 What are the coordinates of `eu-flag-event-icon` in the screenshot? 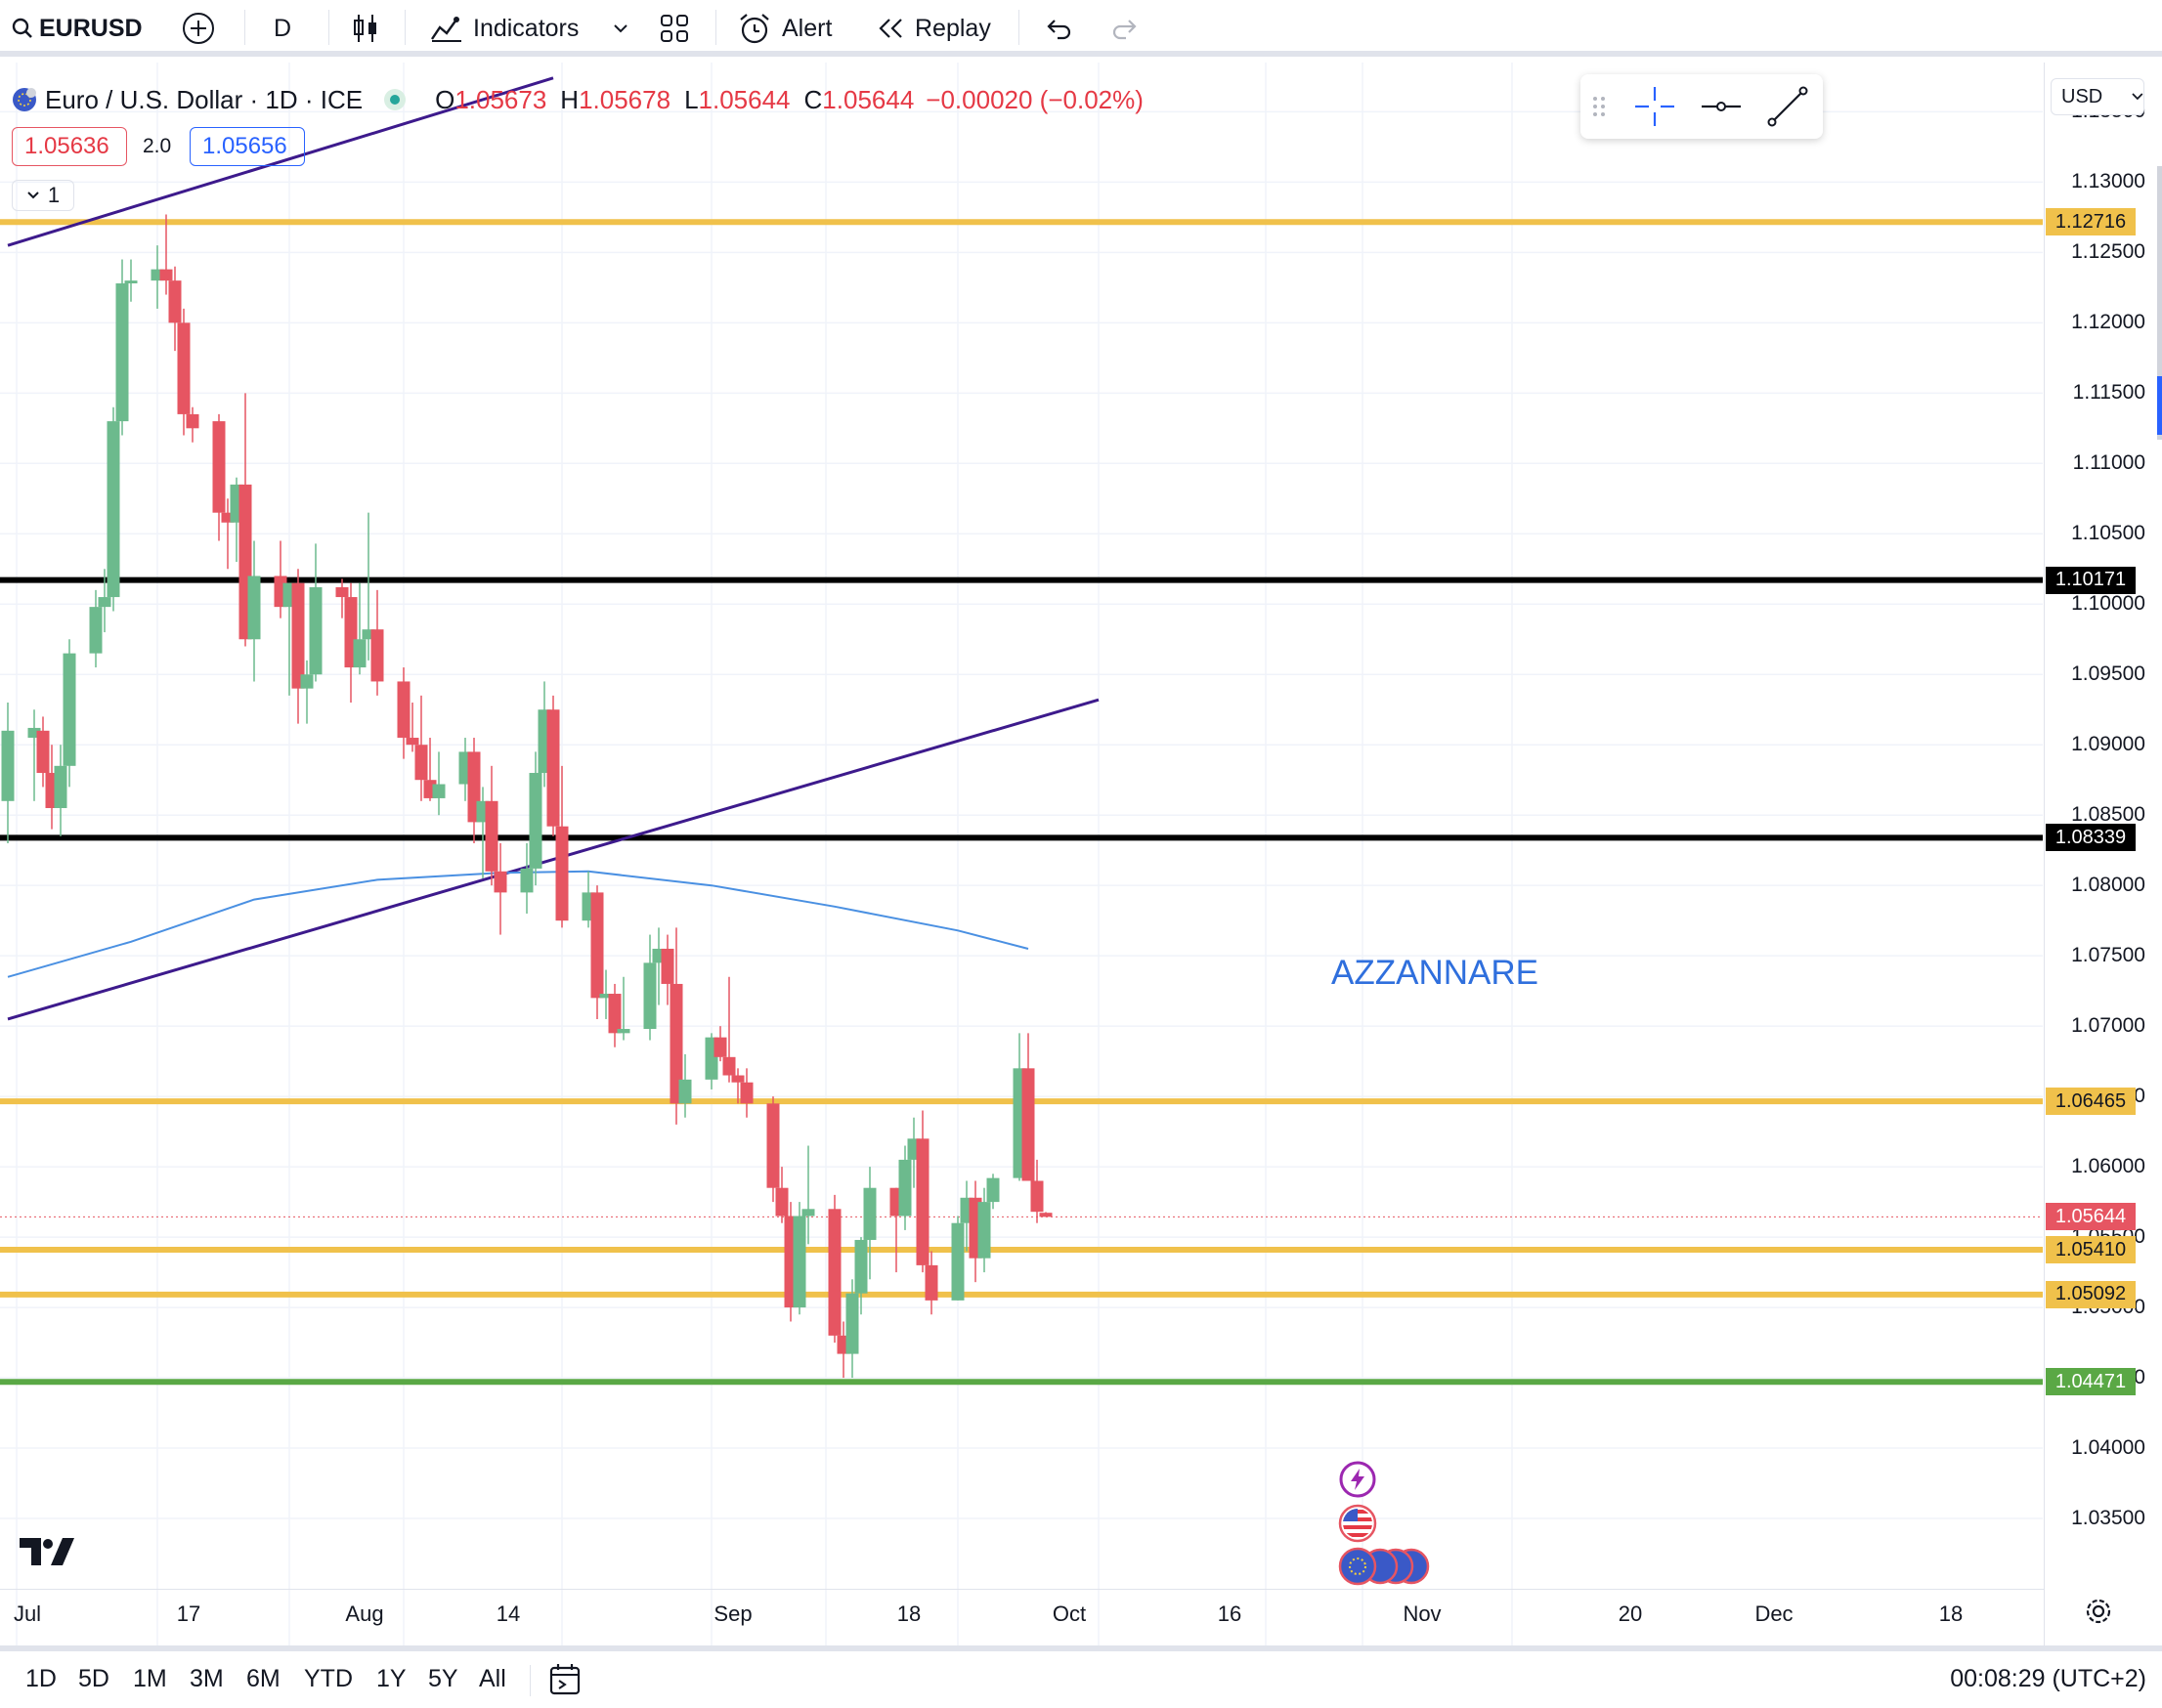 It's located at (1386, 1566).